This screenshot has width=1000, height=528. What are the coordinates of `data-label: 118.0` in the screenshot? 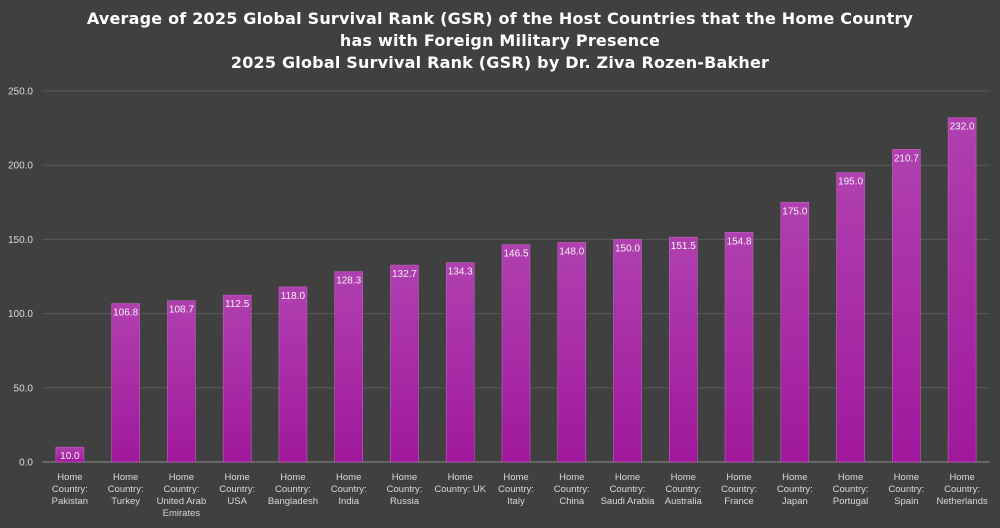 It's located at (293, 296).